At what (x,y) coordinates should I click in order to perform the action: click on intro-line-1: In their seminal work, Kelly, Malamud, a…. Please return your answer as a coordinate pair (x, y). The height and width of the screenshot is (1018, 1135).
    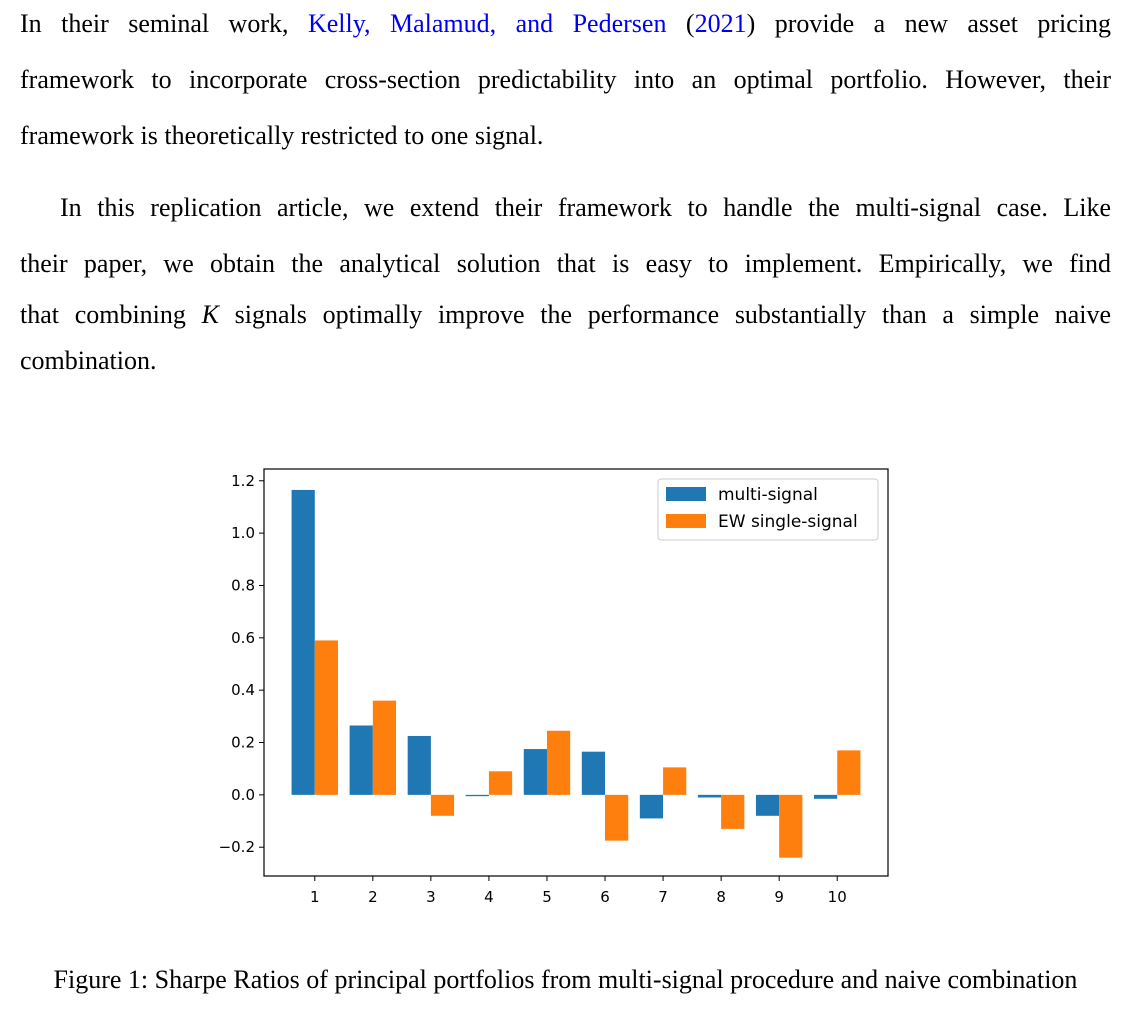
    Looking at the image, I should click on (565, 26).